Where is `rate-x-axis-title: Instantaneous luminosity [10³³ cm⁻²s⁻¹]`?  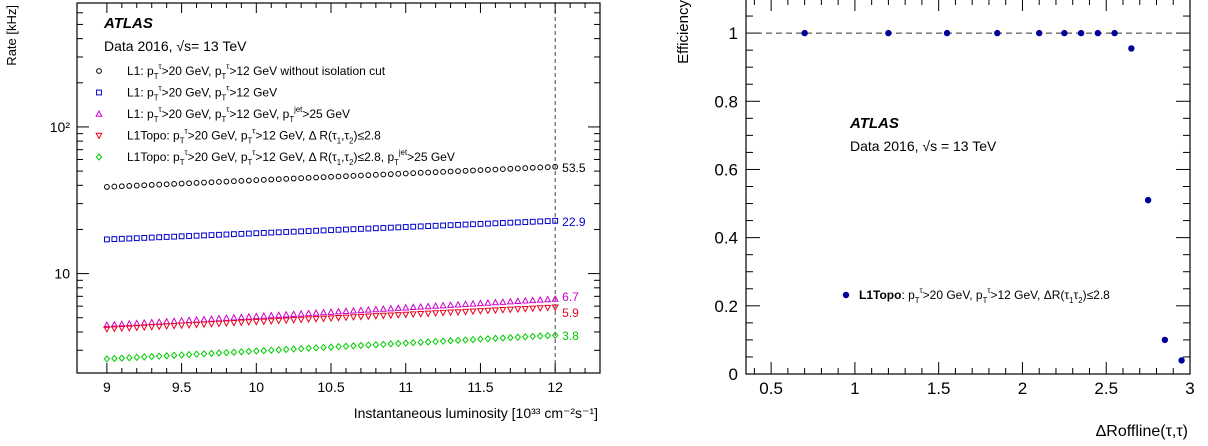
rate-x-axis-title: Instantaneous luminosity [10³³ cm⁻²s⁻¹] is located at coordinates (476, 413).